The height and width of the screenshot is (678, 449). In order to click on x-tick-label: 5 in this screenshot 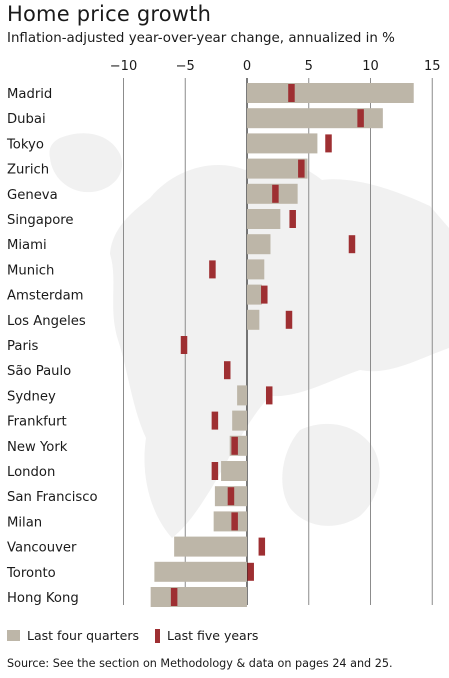, I will do `click(309, 66)`.